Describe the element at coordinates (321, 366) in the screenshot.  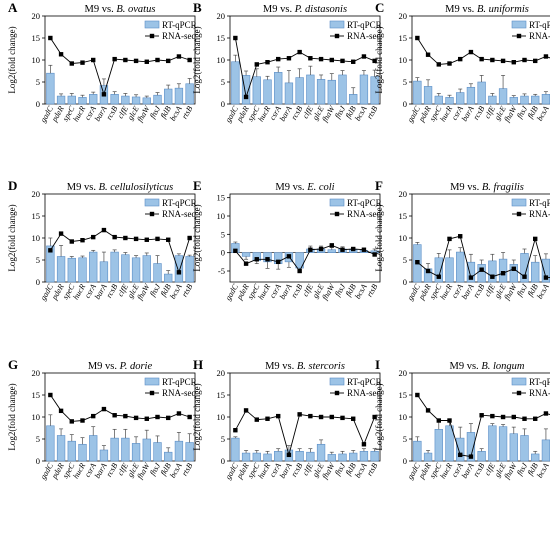
I see `title-species: B. stercoris` at that location.